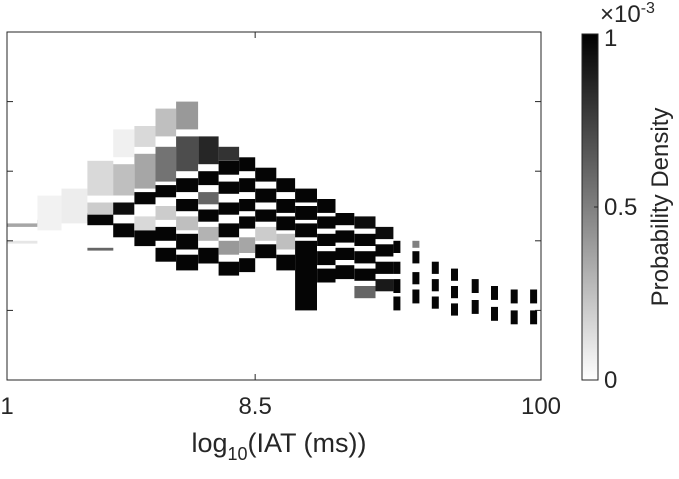 The image size is (679, 479). I want to click on x-tick-label: 1, so click(6, 406).